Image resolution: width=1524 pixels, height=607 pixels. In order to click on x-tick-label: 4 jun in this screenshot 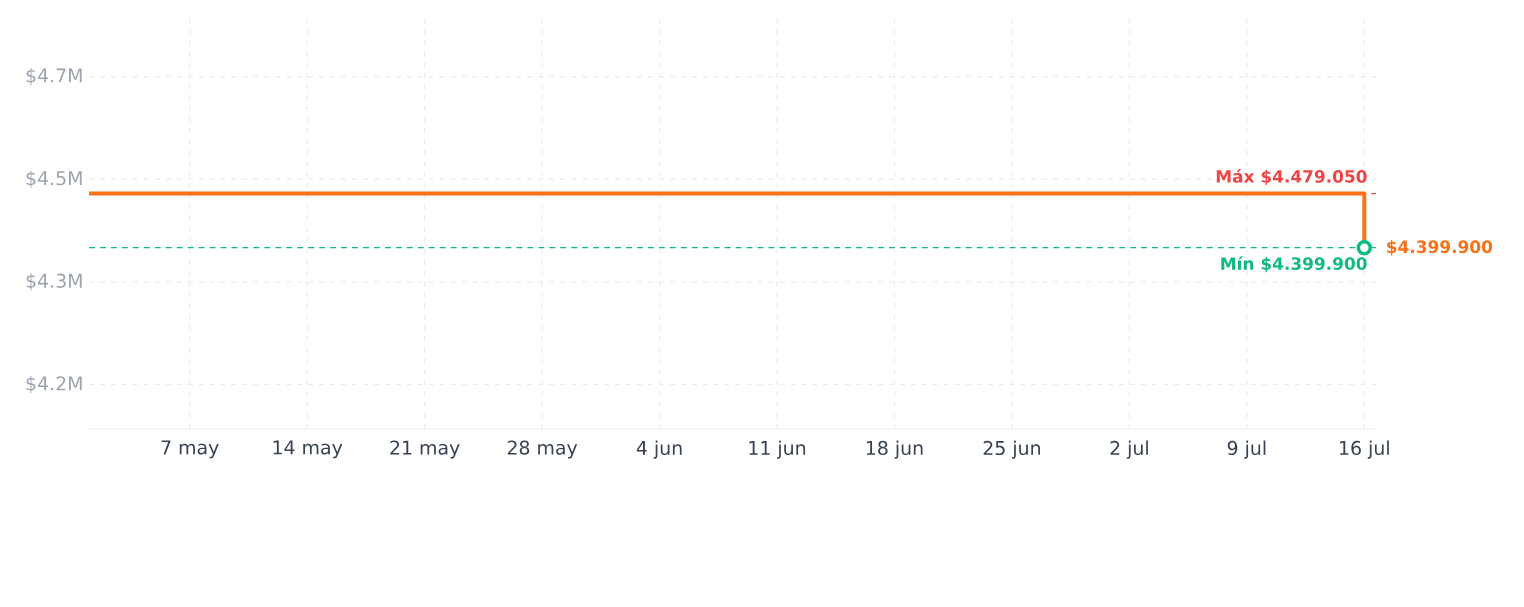, I will do `click(659, 449)`.